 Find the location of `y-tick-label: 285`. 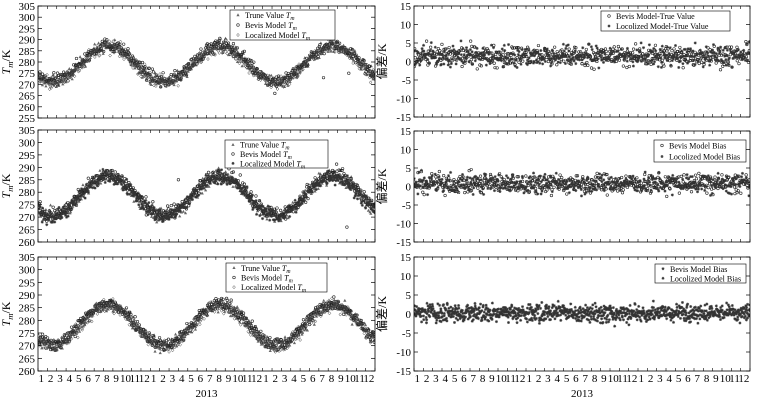

y-tick-label: 285 is located at coordinates (27, 52).